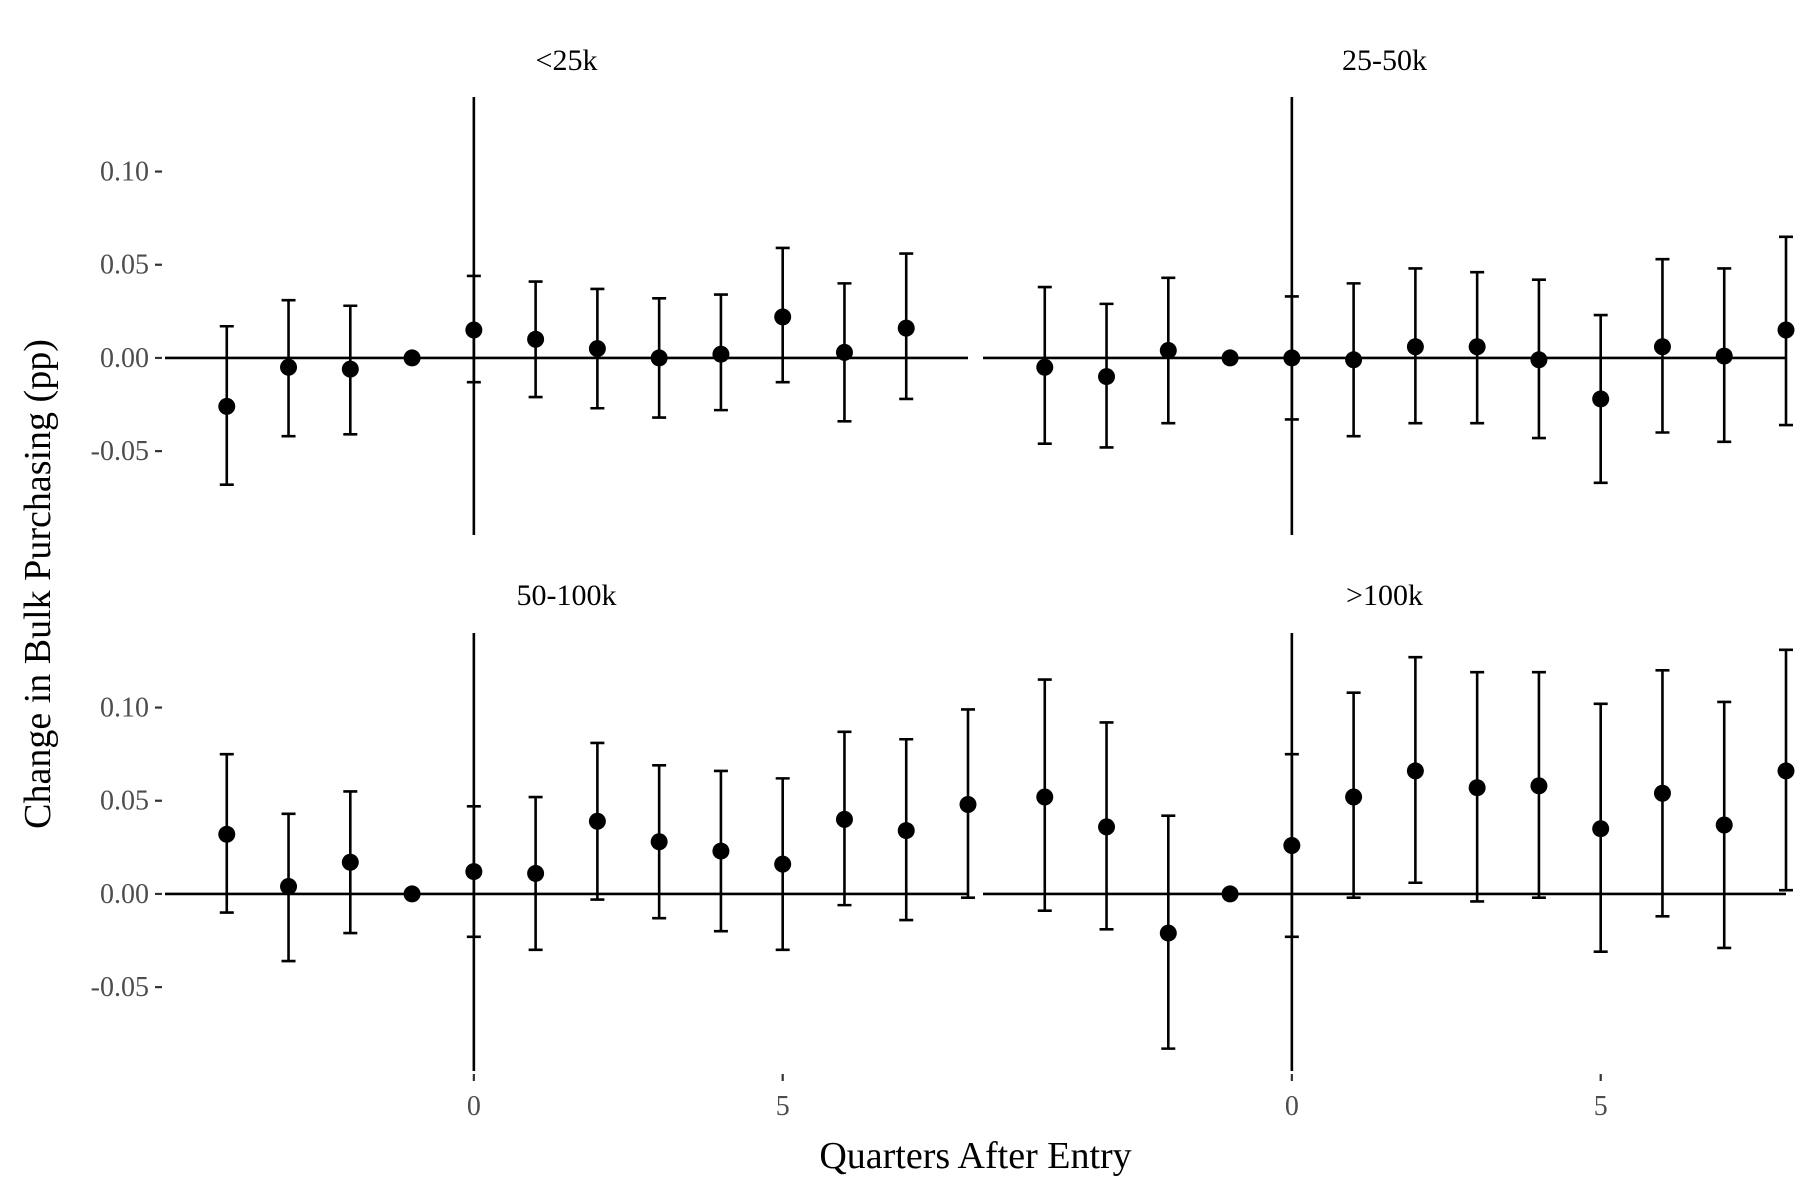 This screenshot has height=1200, width=1800. What do you see at coordinates (567, 595) in the screenshot?
I see `panel-title: 50-100k` at bounding box center [567, 595].